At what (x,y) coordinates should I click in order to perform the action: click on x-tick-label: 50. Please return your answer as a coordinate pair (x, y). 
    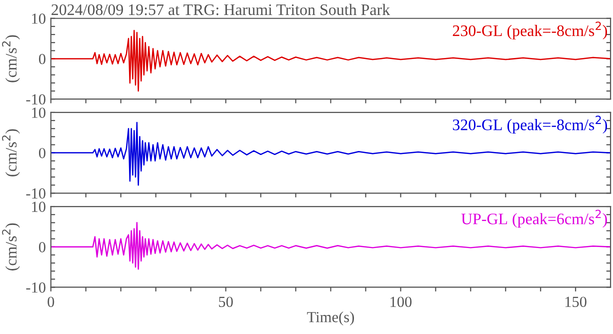
    Looking at the image, I should click on (226, 302).